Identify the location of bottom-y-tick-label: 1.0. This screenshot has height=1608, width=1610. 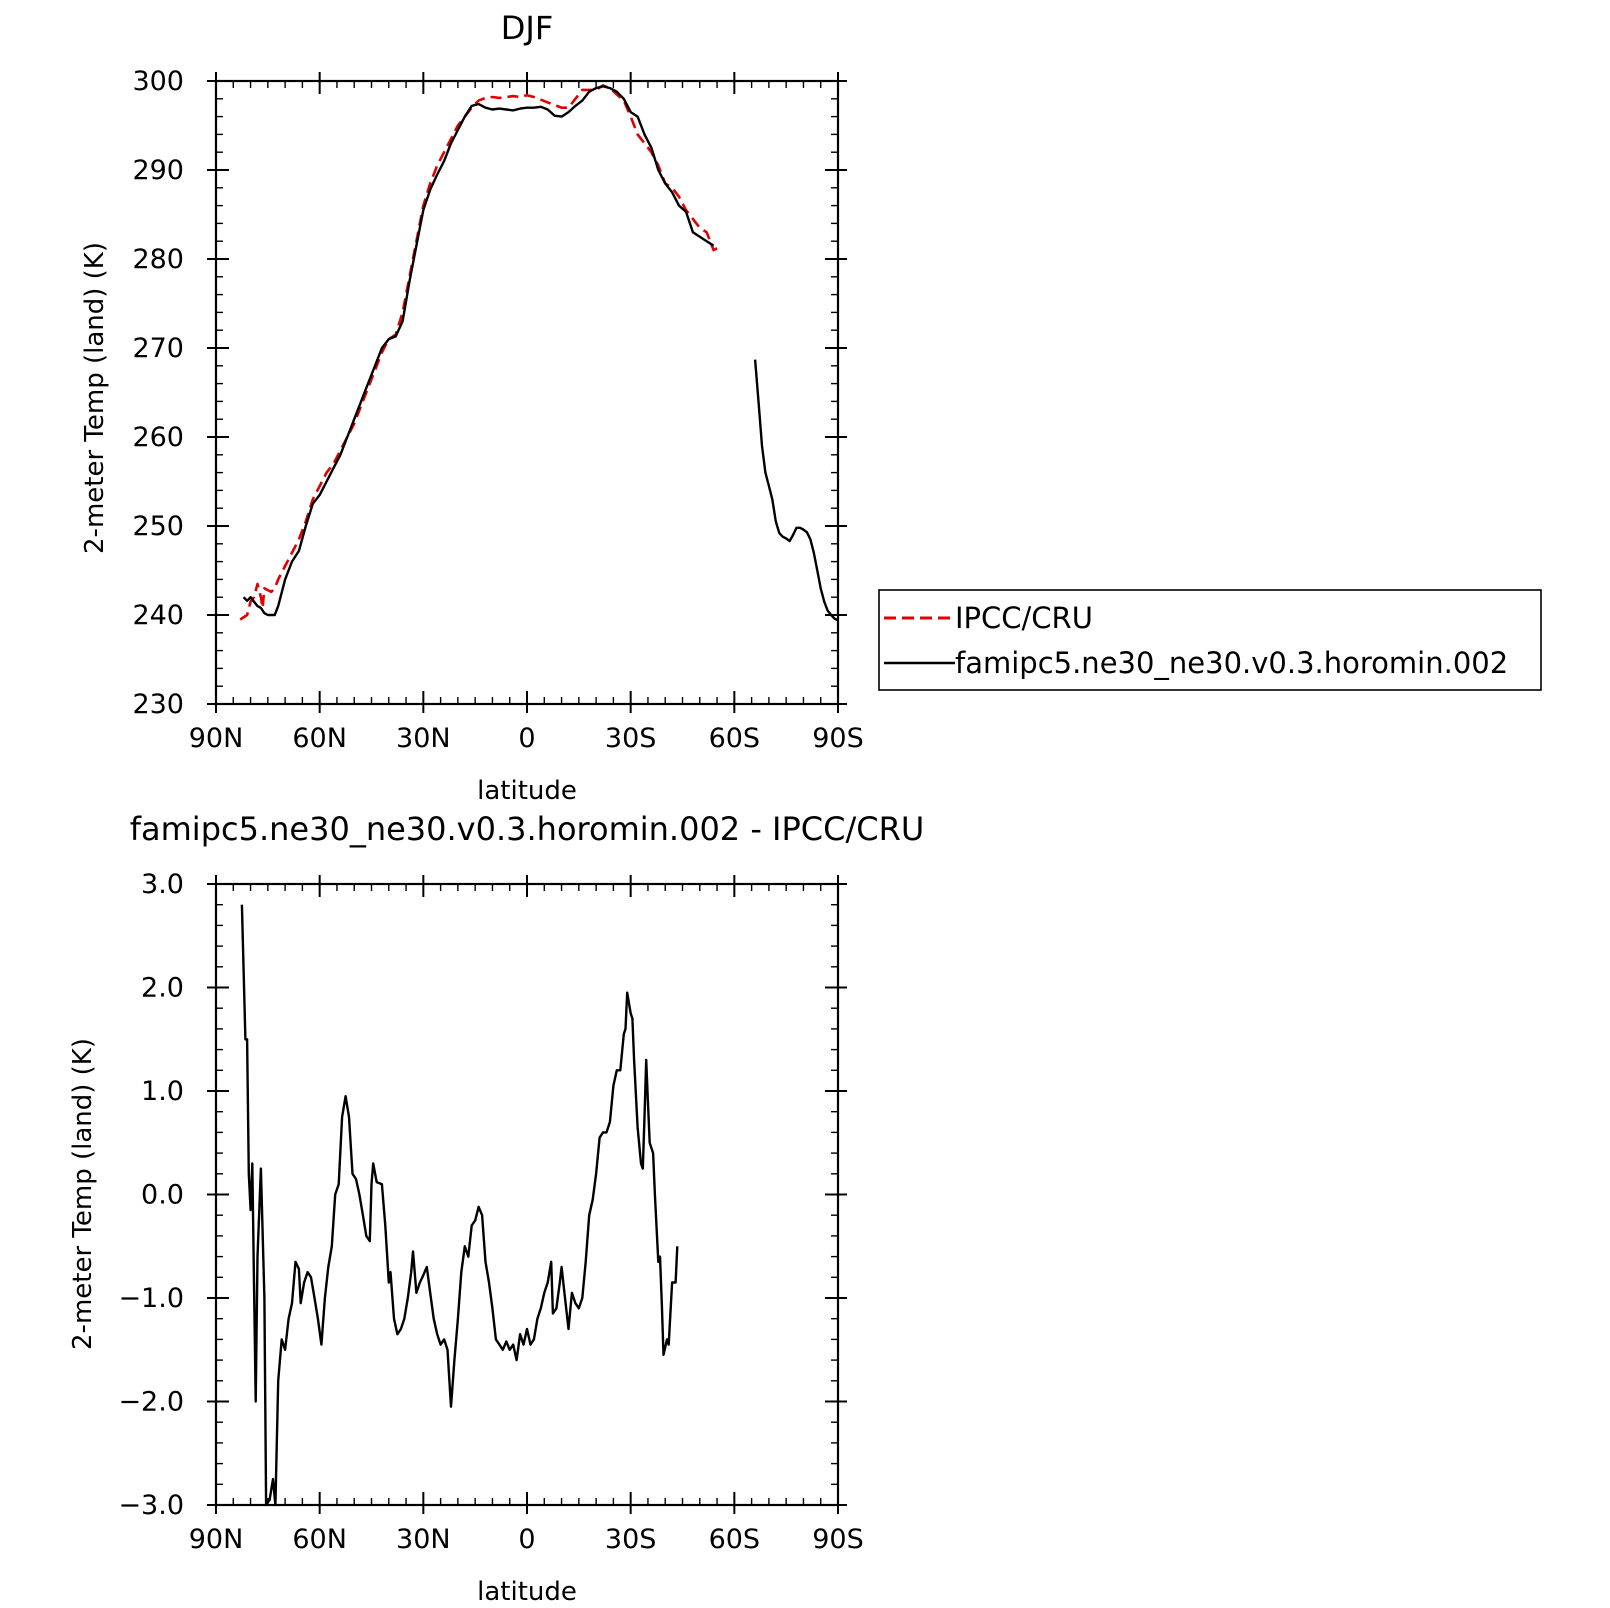
(162, 1091).